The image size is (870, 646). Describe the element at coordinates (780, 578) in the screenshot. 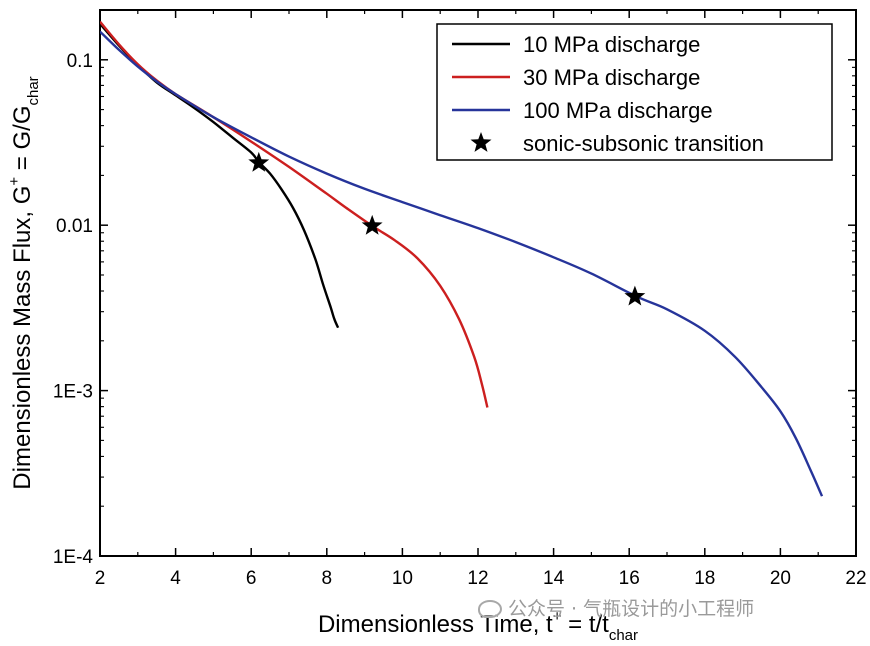

I see `x-tick-label: 20` at that location.